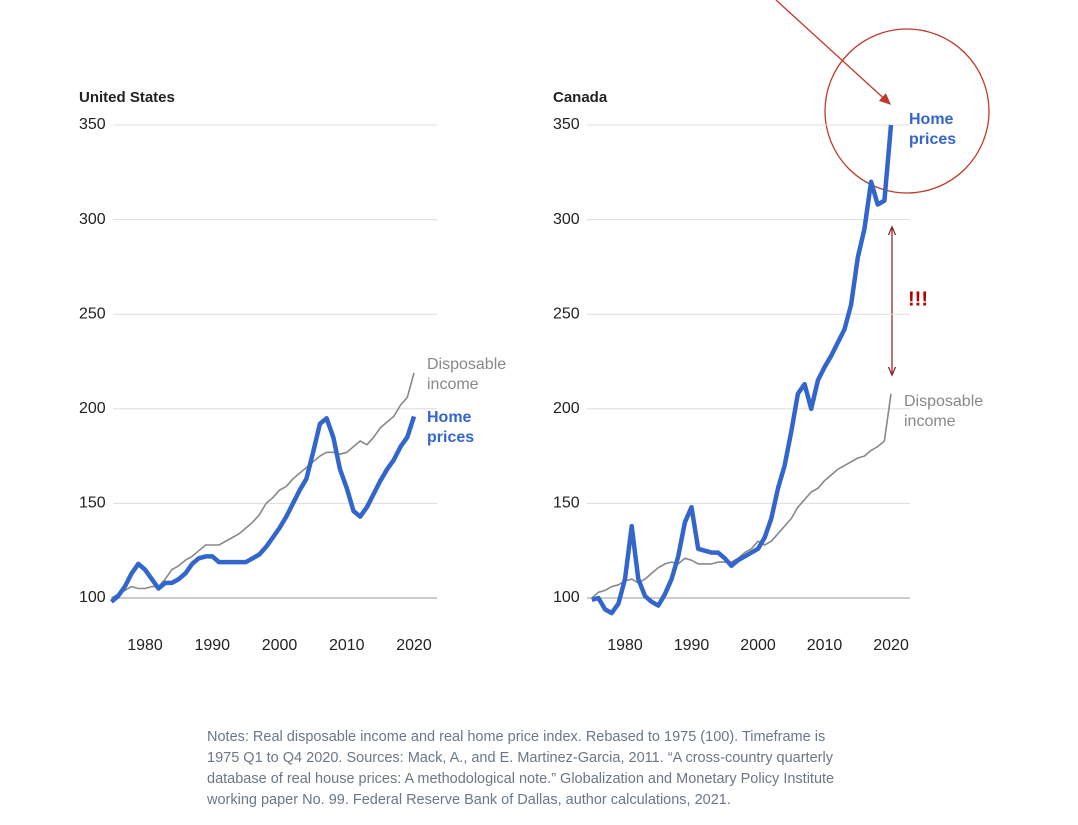 The image size is (1078, 825). I want to click on pointer-arrow, so click(833, 52).